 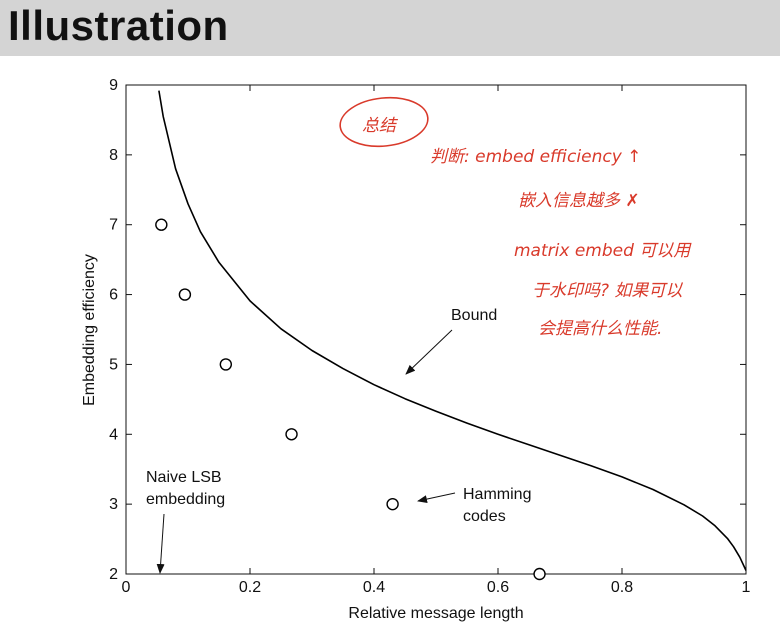 I want to click on naive-arrow, so click(x=160, y=543).